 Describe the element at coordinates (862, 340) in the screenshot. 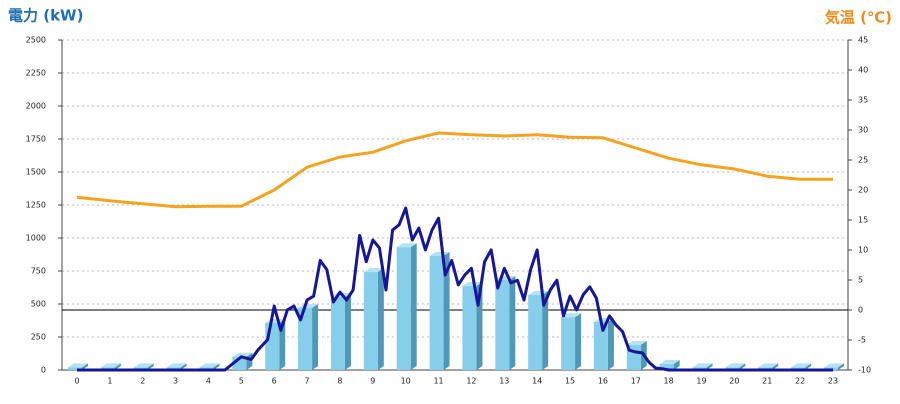

I see `y2-tick-label: -5` at that location.